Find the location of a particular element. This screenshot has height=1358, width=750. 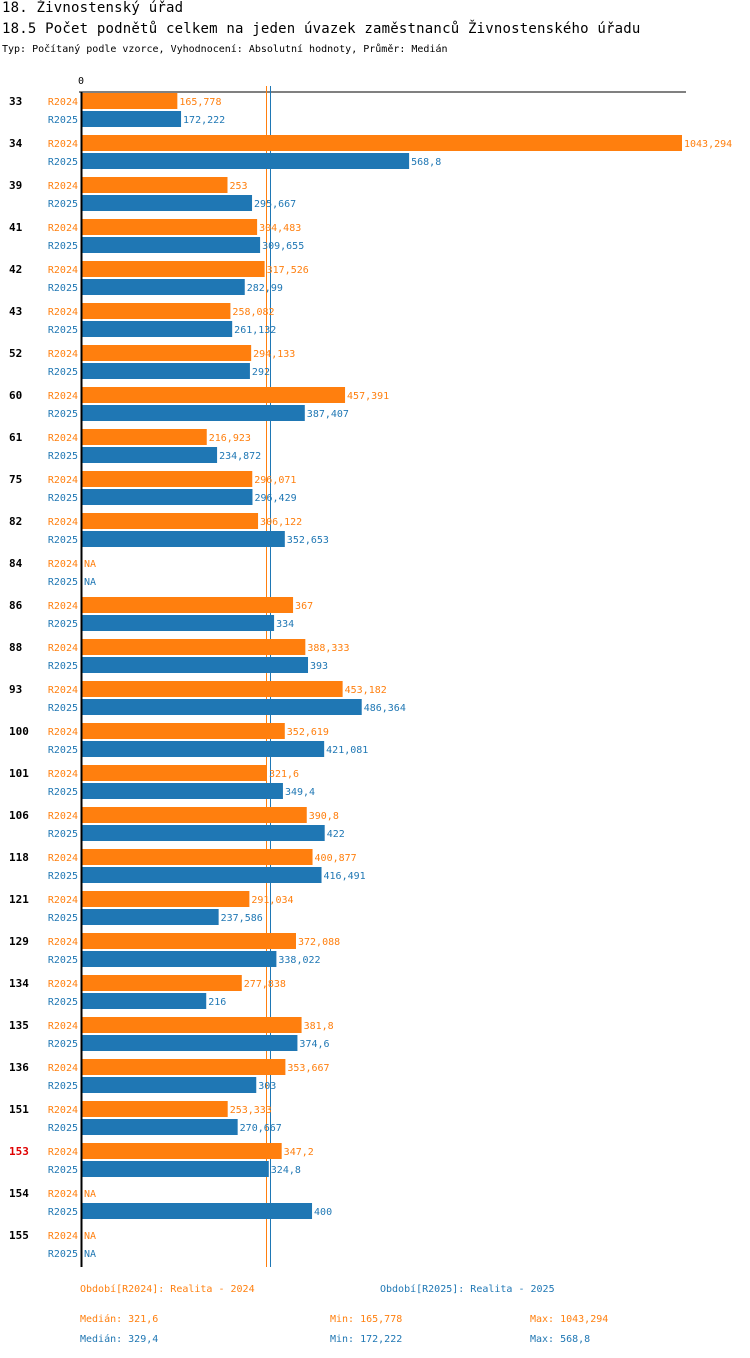

data-label: 296,429 is located at coordinates (275, 498).